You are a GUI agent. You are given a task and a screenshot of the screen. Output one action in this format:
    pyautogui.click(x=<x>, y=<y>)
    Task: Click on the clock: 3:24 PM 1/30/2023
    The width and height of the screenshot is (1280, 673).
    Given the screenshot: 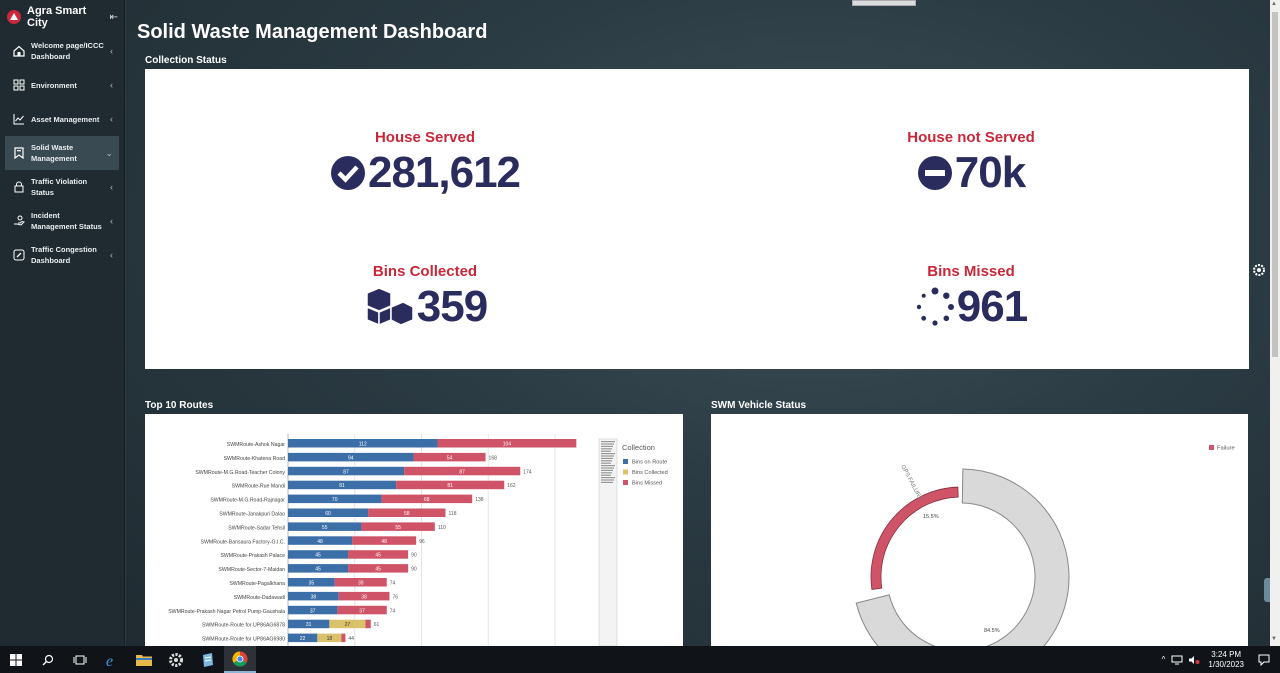 What is the action you would take?
    pyautogui.click(x=1226, y=660)
    